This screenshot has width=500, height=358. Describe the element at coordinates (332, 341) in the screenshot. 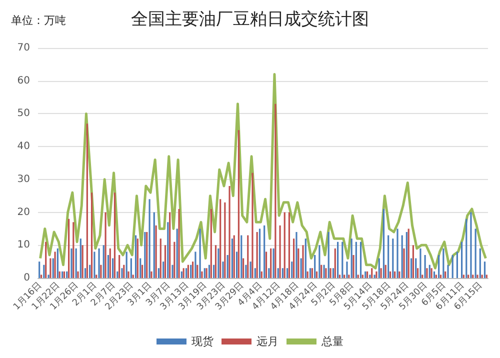

I see `legend-label: 总量` at that location.